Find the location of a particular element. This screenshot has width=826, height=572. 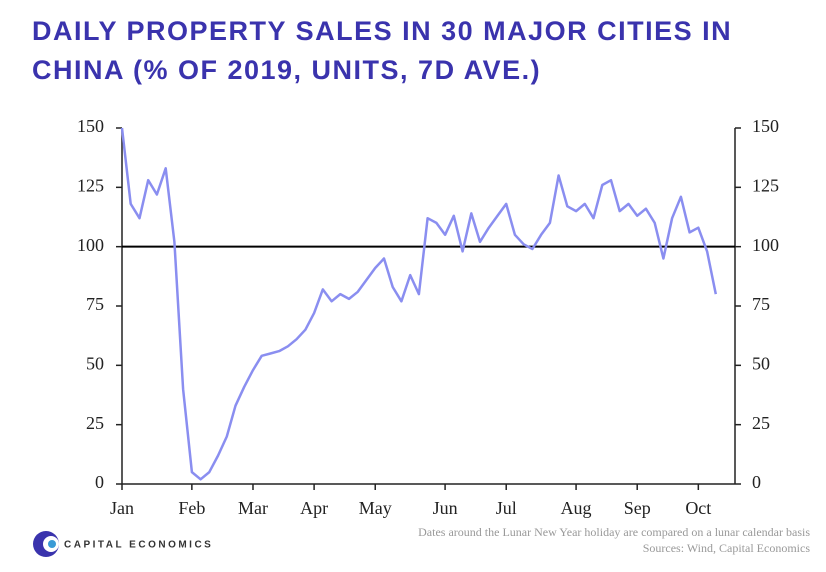

y-tick-label: 0 is located at coordinates (99, 482).